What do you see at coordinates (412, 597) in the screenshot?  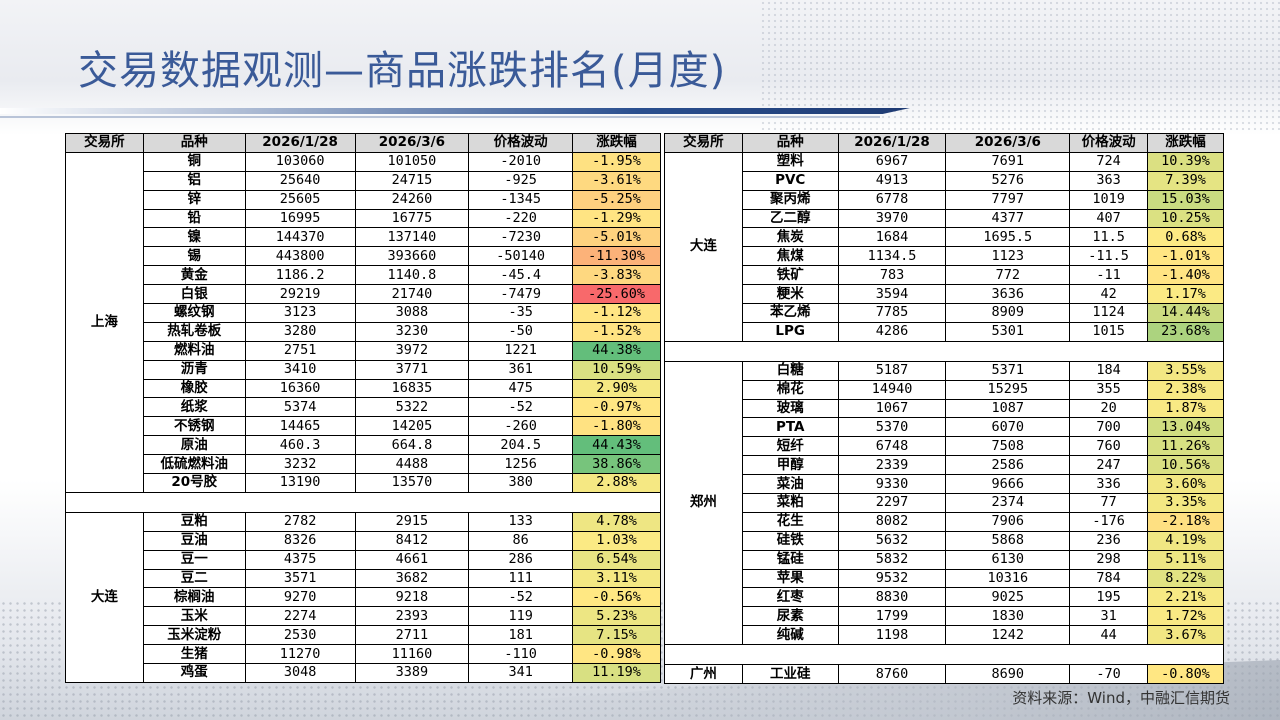 I see `end-price-cell: 9218` at bounding box center [412, 597].